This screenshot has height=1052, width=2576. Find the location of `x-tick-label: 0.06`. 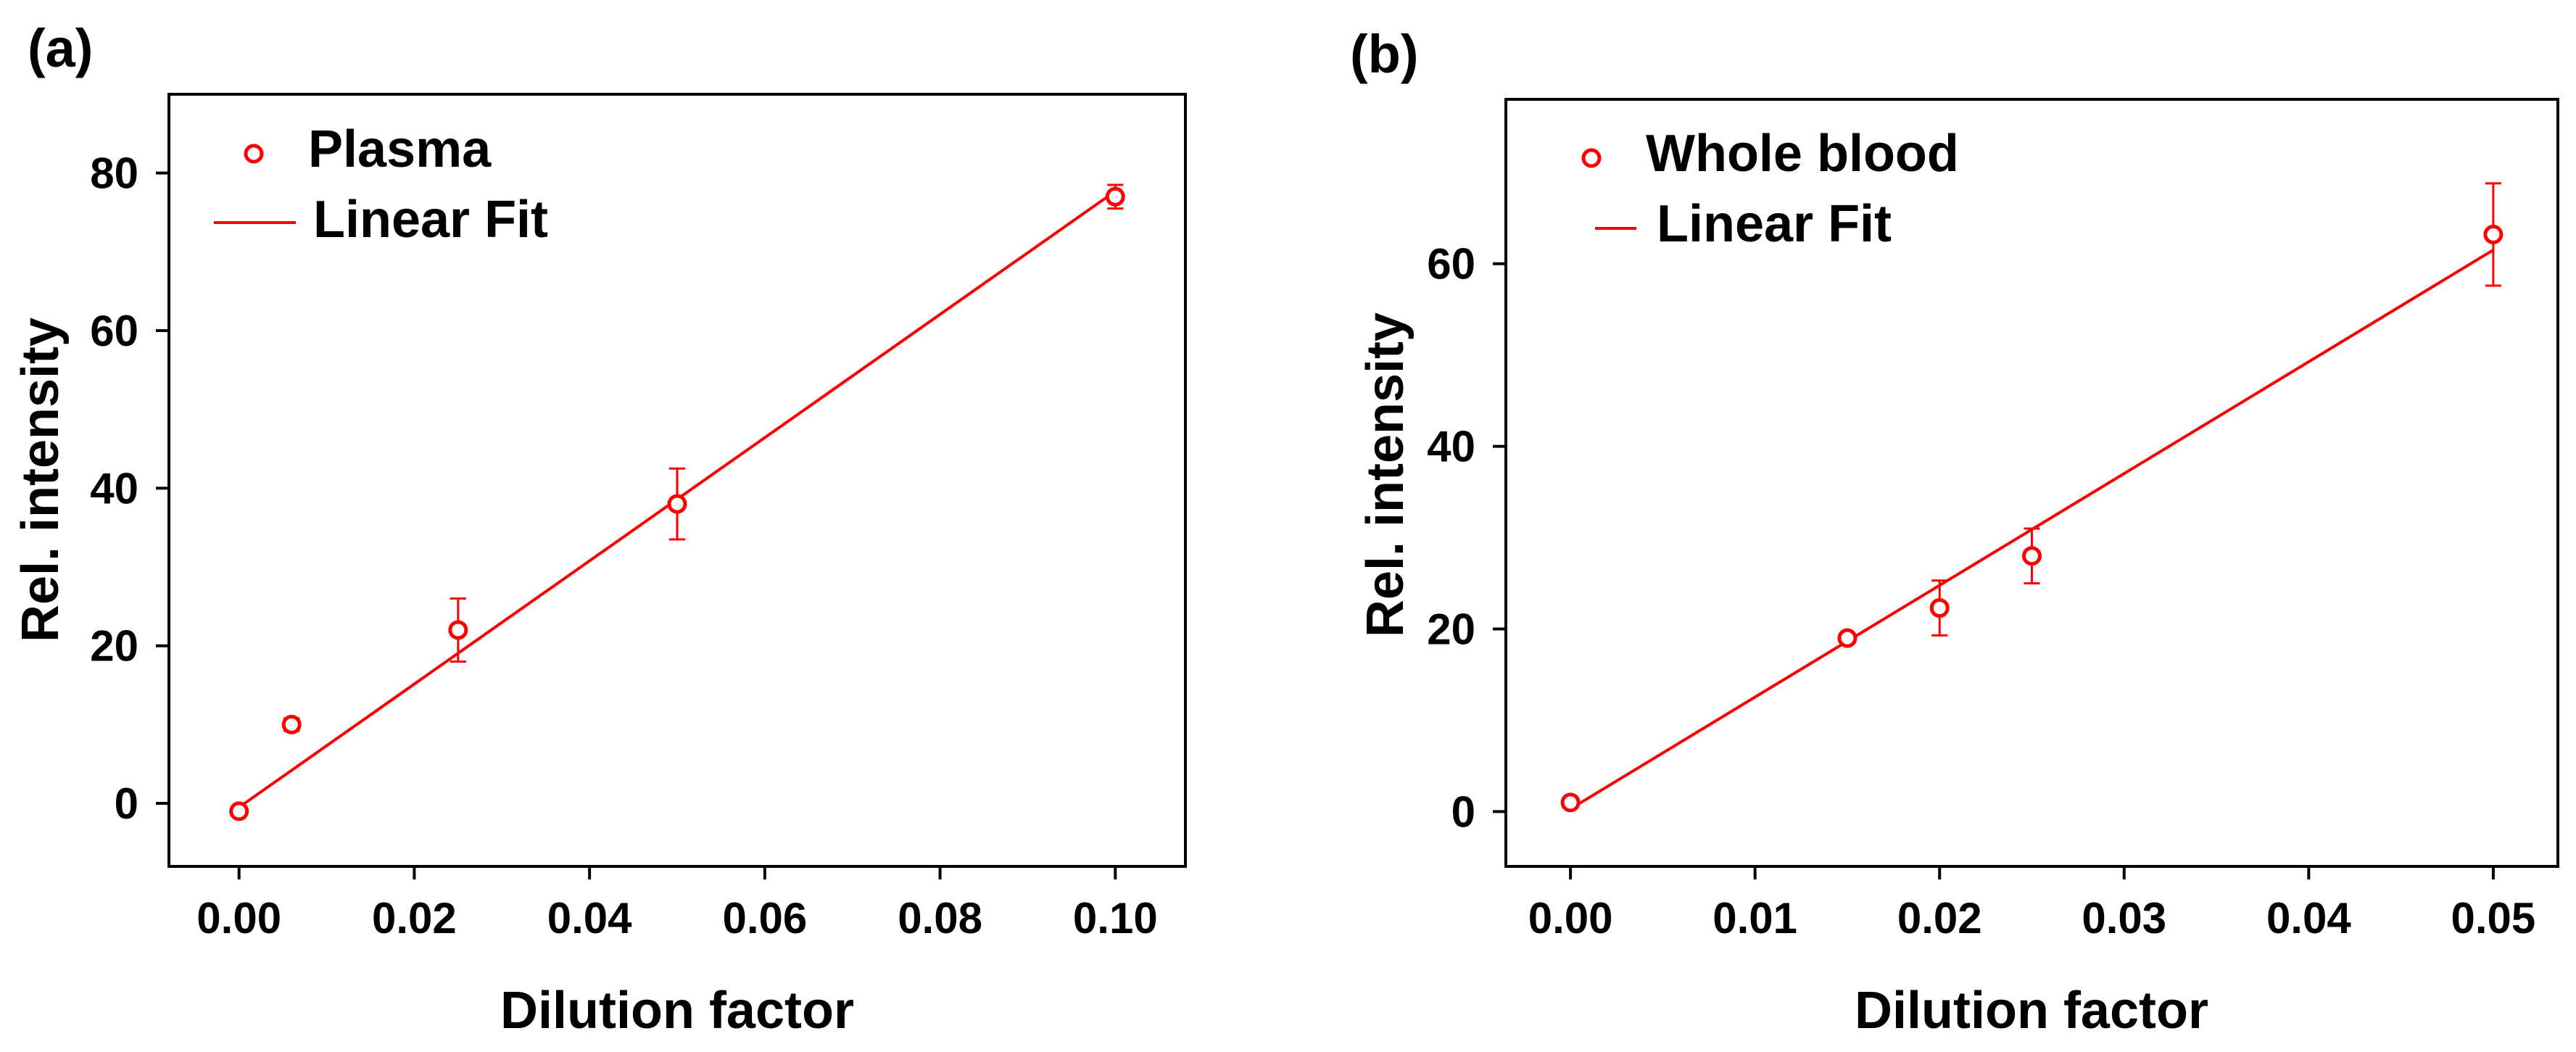

x-tick-label: 0.06 is located at coordinates (765, 918).